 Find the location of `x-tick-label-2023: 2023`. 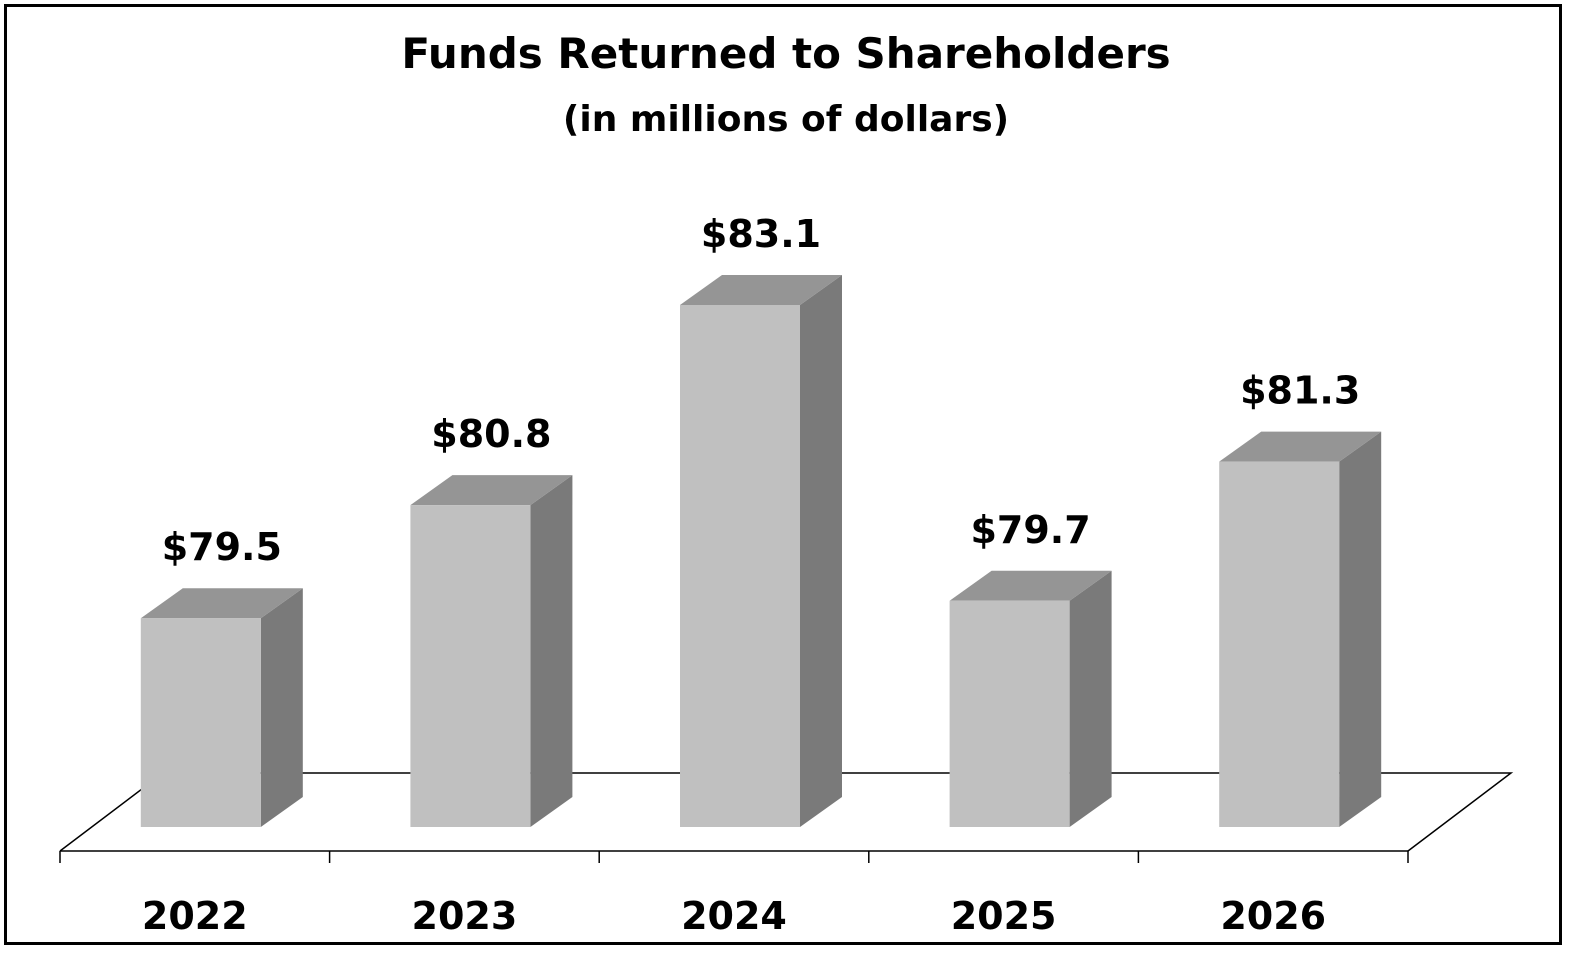

x-tick-label-2023: 2023 is located at coordinates (465, 916).